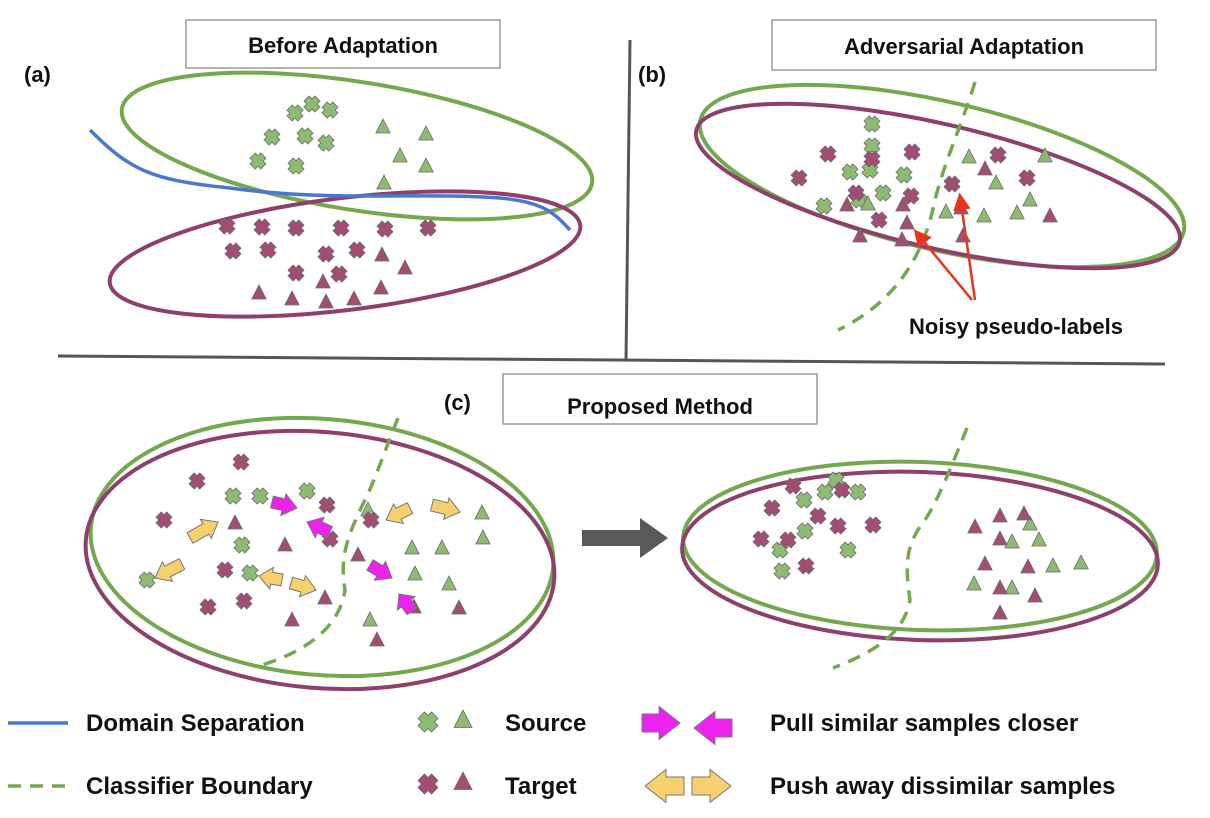  I want to click on legend-domain-separation: Domain Separation, so click(156, 723).